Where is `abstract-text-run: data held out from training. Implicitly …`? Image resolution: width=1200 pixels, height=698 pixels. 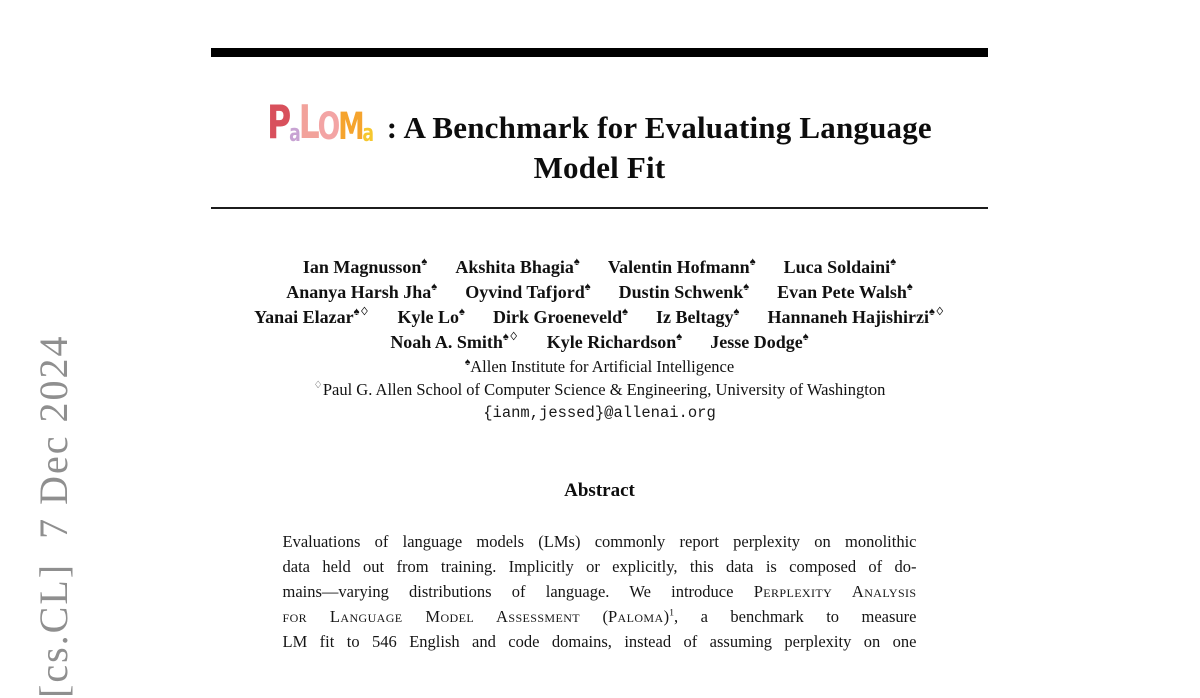 abstract-text-run: data held out from training. Implicitly … is located at coordinates (599, 566).